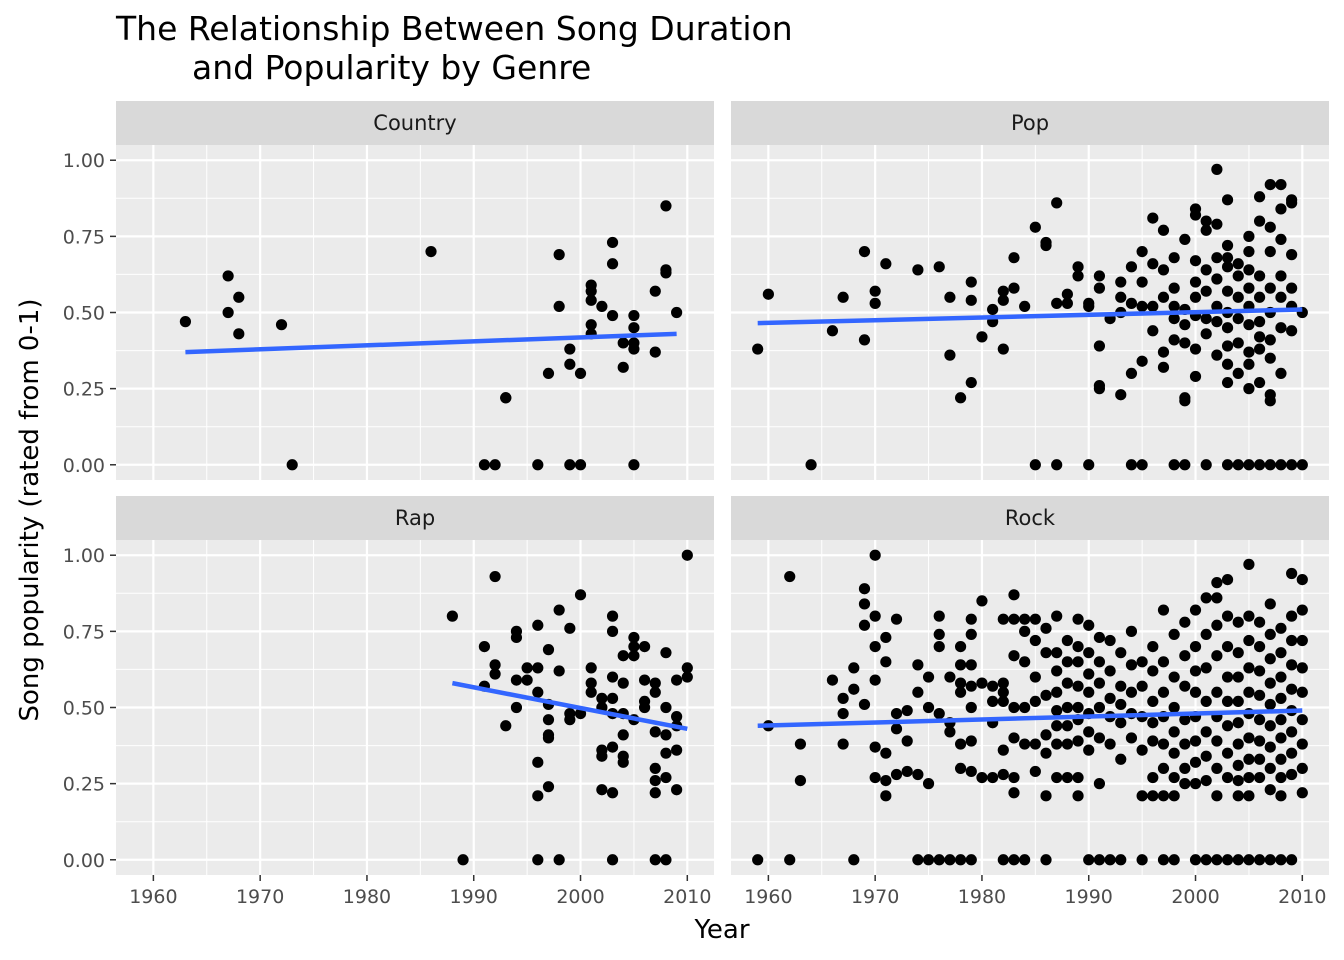 The height and width of the screenshot is (960, 1344). I want to click on y-tick-label: 0.75, so click(84, 237).